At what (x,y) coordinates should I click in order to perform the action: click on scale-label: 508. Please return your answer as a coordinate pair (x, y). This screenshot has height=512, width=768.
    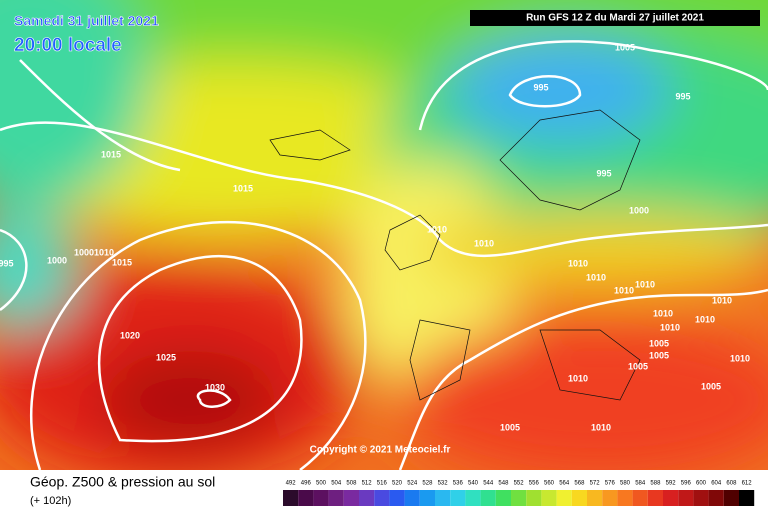
    Looking at the image, I should click on (351, 484).